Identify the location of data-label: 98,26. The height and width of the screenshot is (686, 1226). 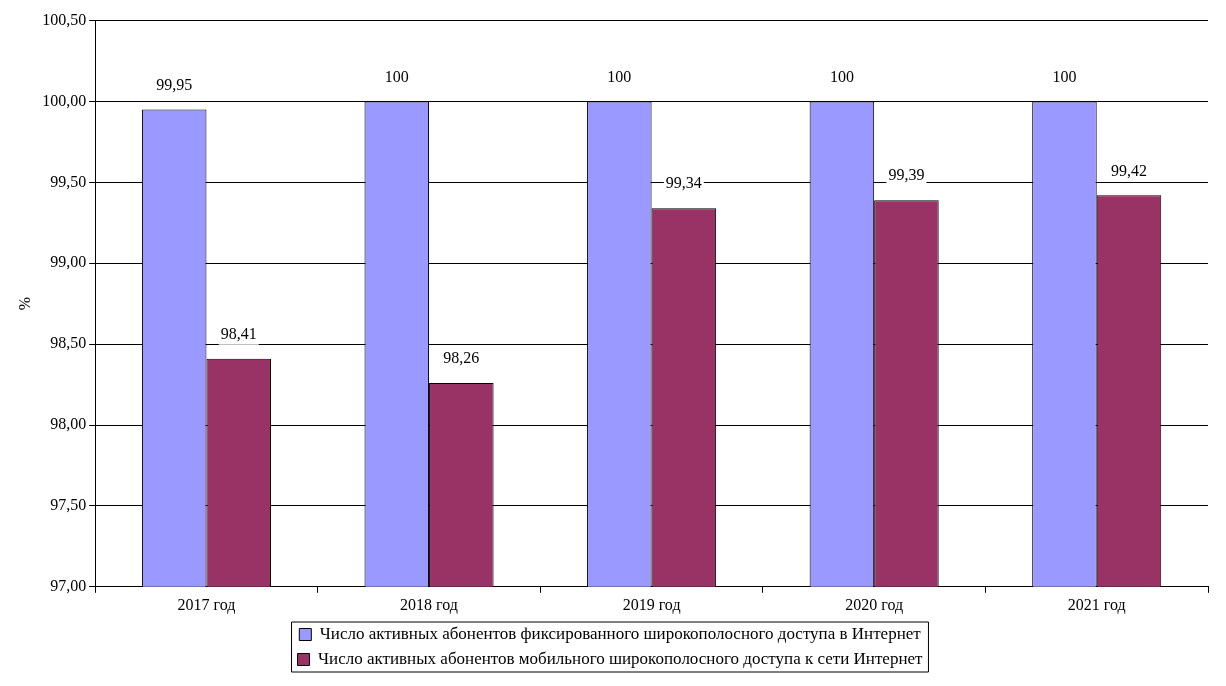
(461, 358).